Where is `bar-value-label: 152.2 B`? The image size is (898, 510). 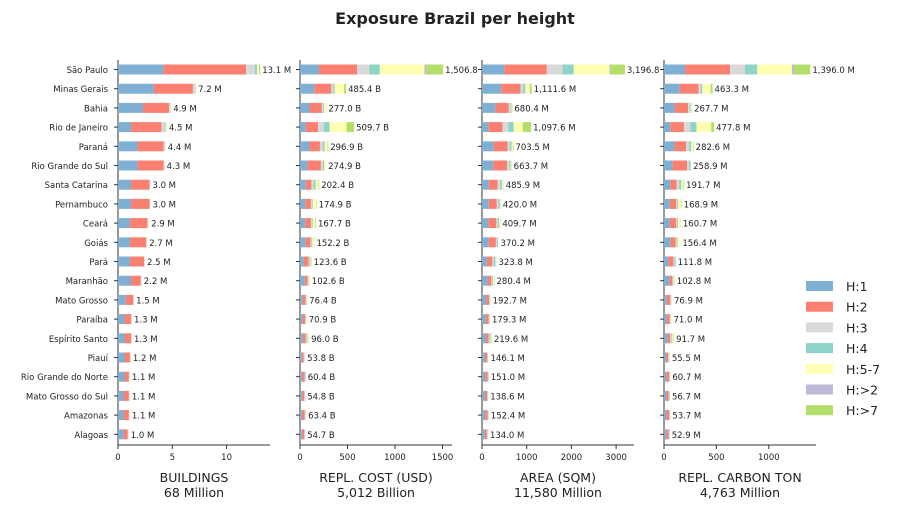
bar-value-label: 152.2 B is located at coordinates (332, 244).